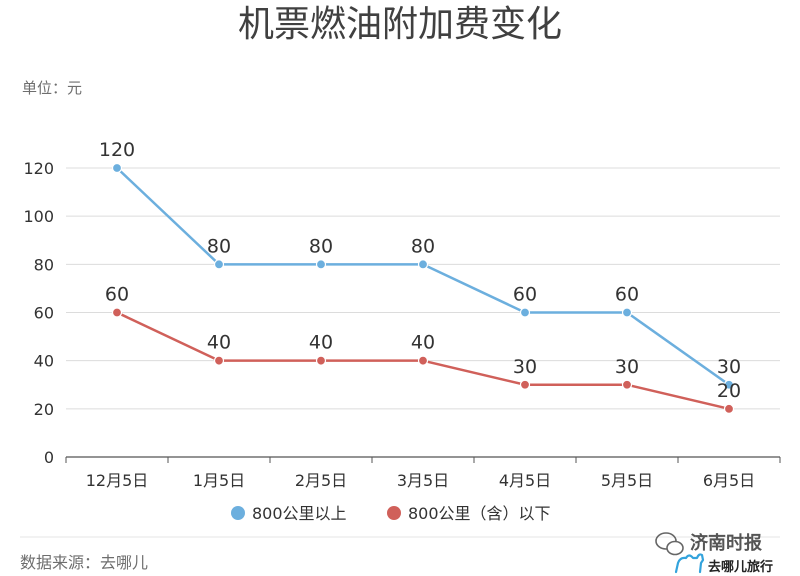 Image resolution: width=800 pixels, height=576 pixels. Describe the element at coordinates (525, 480) in the screenshot. I see `x-tick-label: 4月5日` at that location.